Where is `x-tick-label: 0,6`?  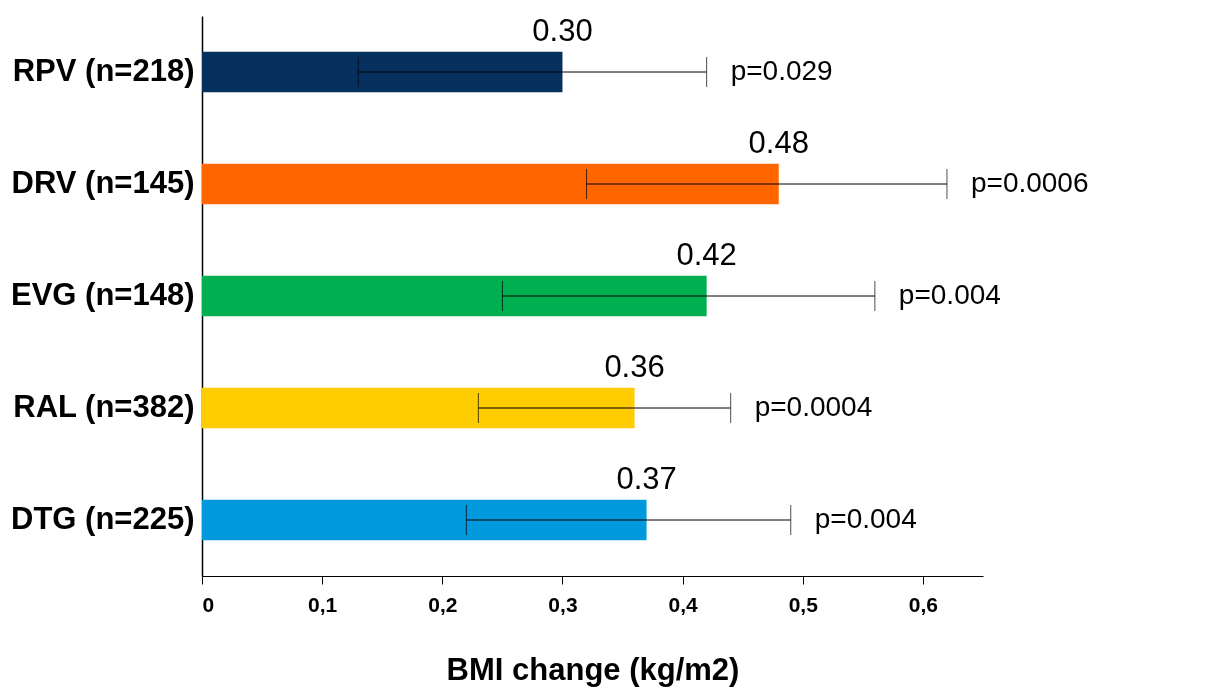
x-tick-label: 0,6 is located at coordinates (923, 604).